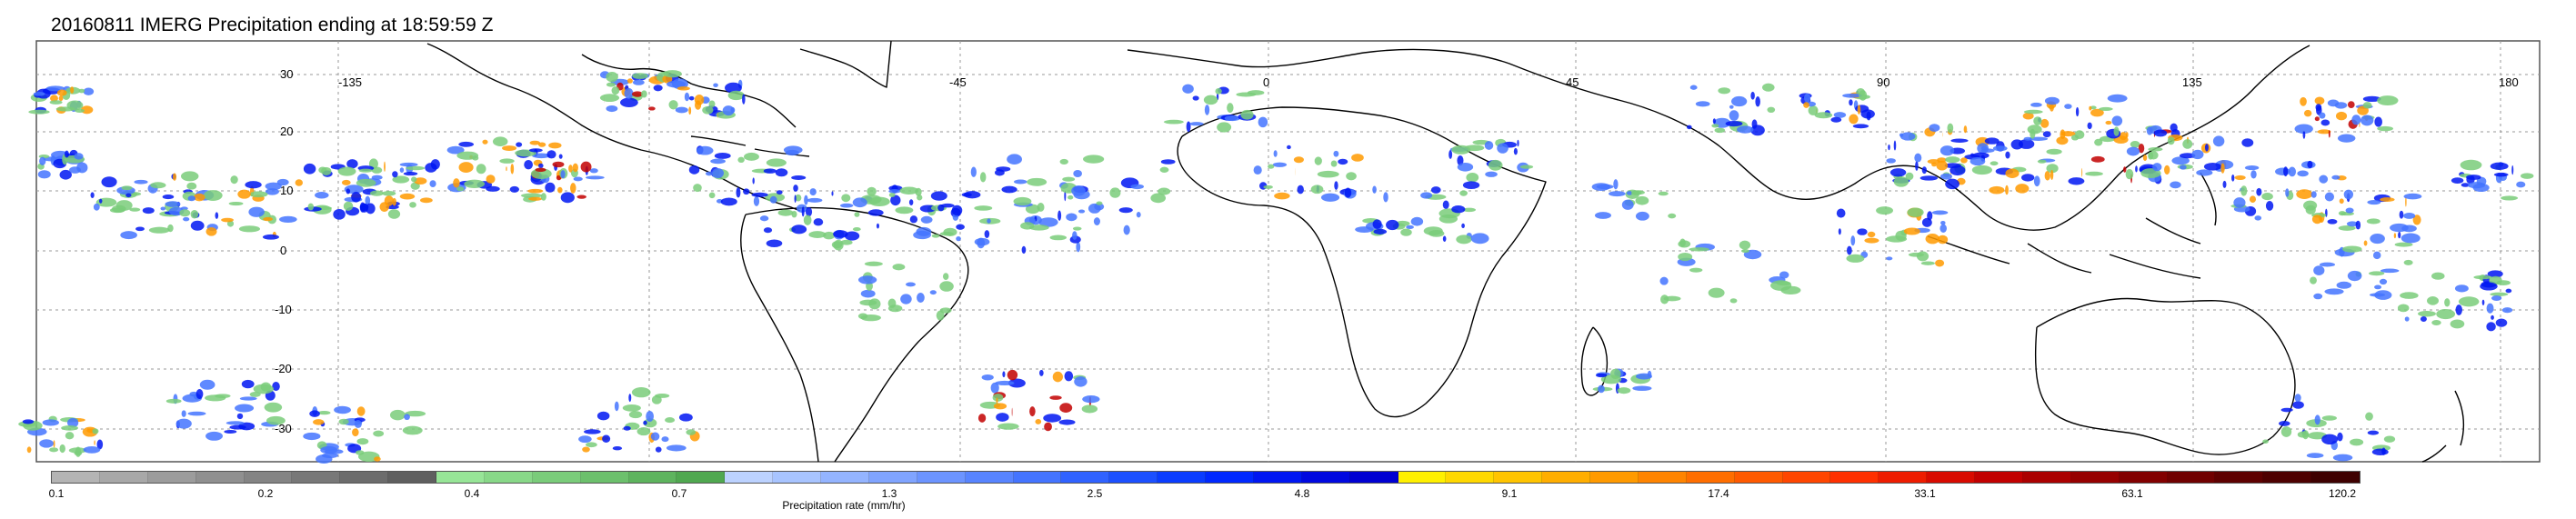 This screenshot has height=519, width=2576. What do you see at coordinates (958, 82) in the screenshot?
I see `lon-label: -45` at bounding box center [958, 82].